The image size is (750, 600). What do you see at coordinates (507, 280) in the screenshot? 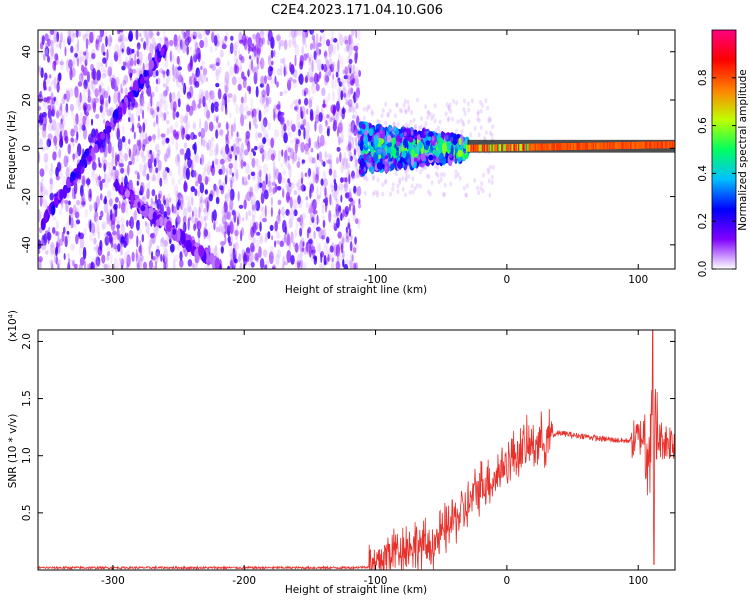
I see `x-tick-label: 0` at bounding box center [507, 280].